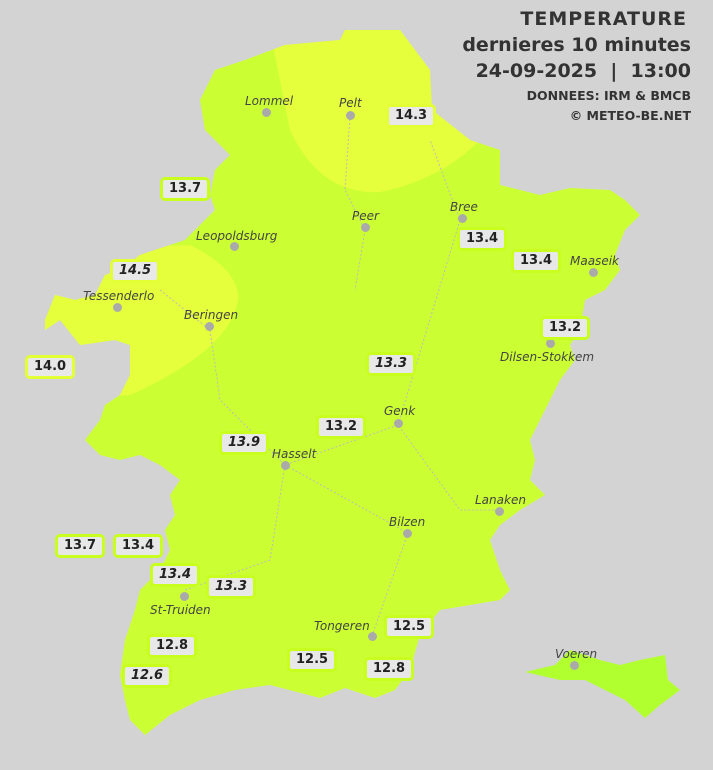 The image size is (713, 770). I want to click on city-pelt: Pelt, so click(350, 103).